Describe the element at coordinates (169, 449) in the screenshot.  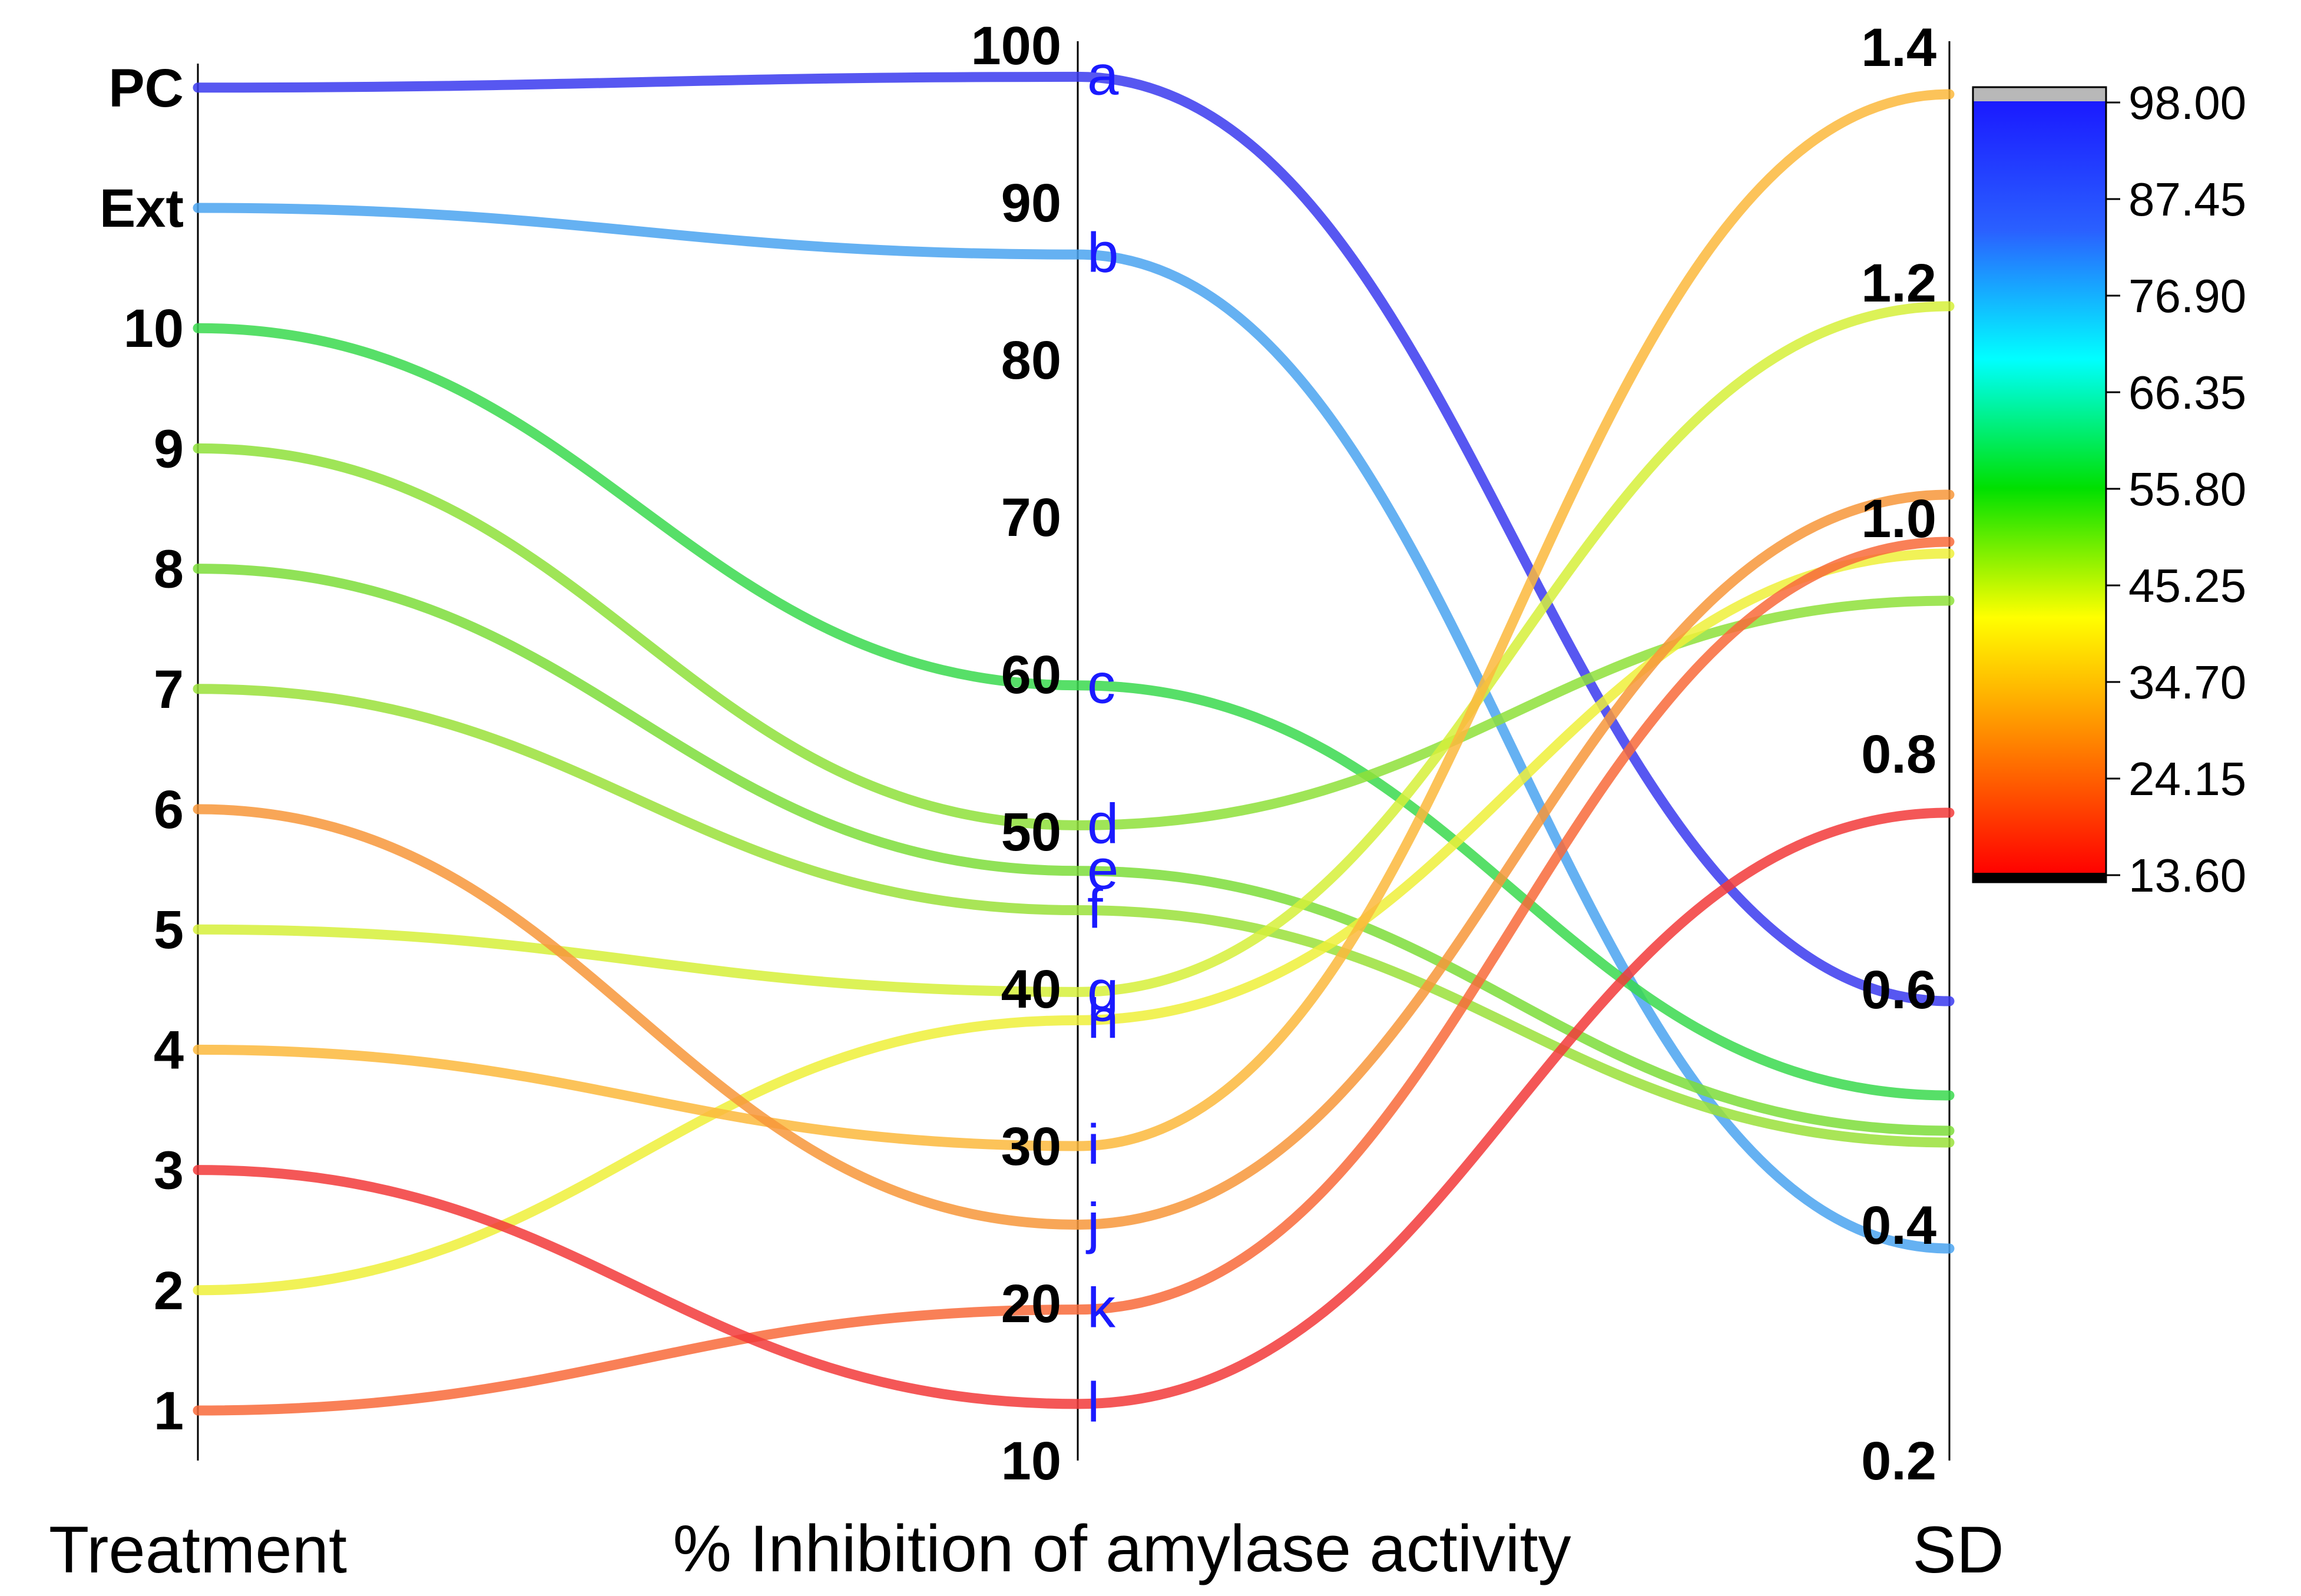
I see `treatment-tick-9: 9` at that location.